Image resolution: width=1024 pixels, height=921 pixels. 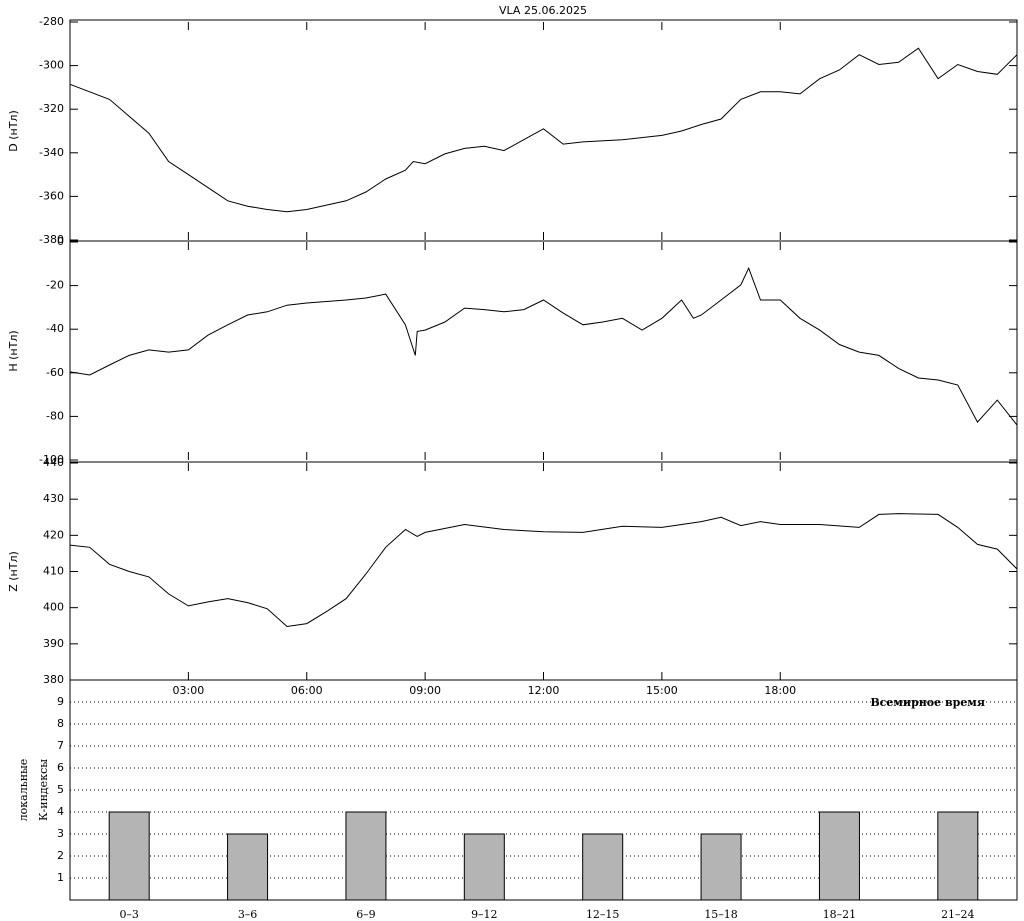 What do you see at coordinates (23, 790) in the screenshot?
I see `y-axis-label: локальные` at bounding box center [23, 790].